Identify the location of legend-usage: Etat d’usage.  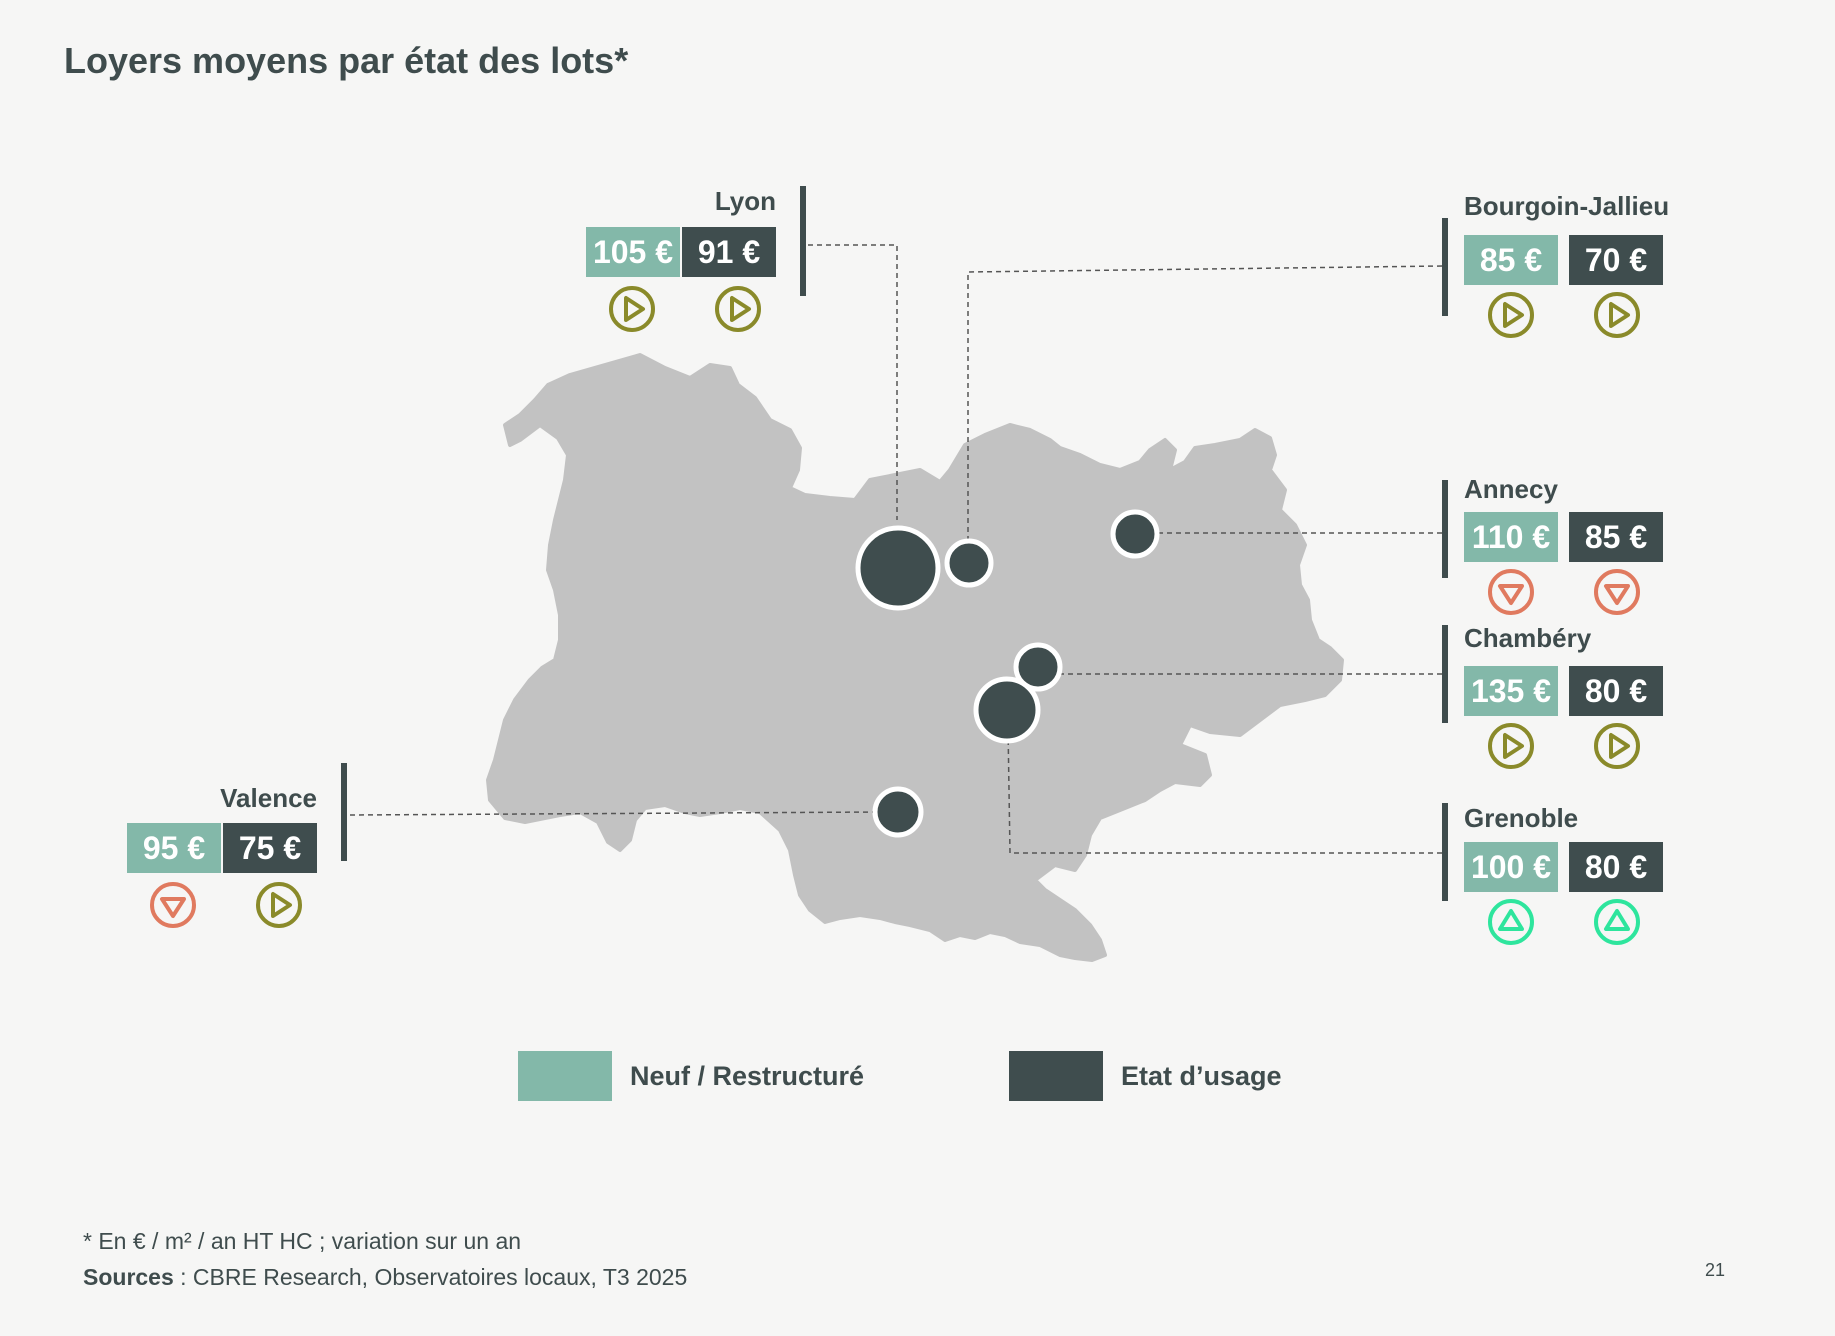
(1145, 1076).